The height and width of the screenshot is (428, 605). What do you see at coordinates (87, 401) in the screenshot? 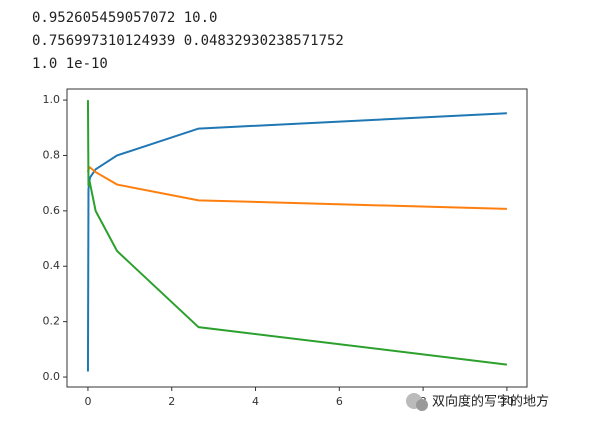
I see `x-tick-label: 0` at bounding box center [87, 401].